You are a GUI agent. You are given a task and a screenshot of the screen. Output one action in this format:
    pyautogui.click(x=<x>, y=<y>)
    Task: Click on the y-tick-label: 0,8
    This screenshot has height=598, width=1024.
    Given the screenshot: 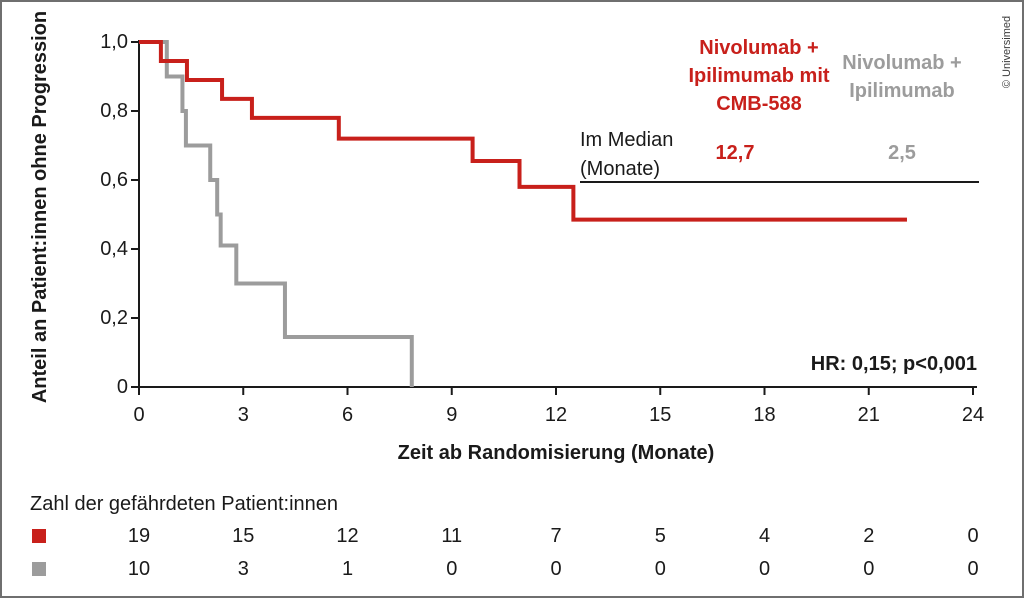 What is the action you would take?
    pyautogui.click(x=114, y=111)
    